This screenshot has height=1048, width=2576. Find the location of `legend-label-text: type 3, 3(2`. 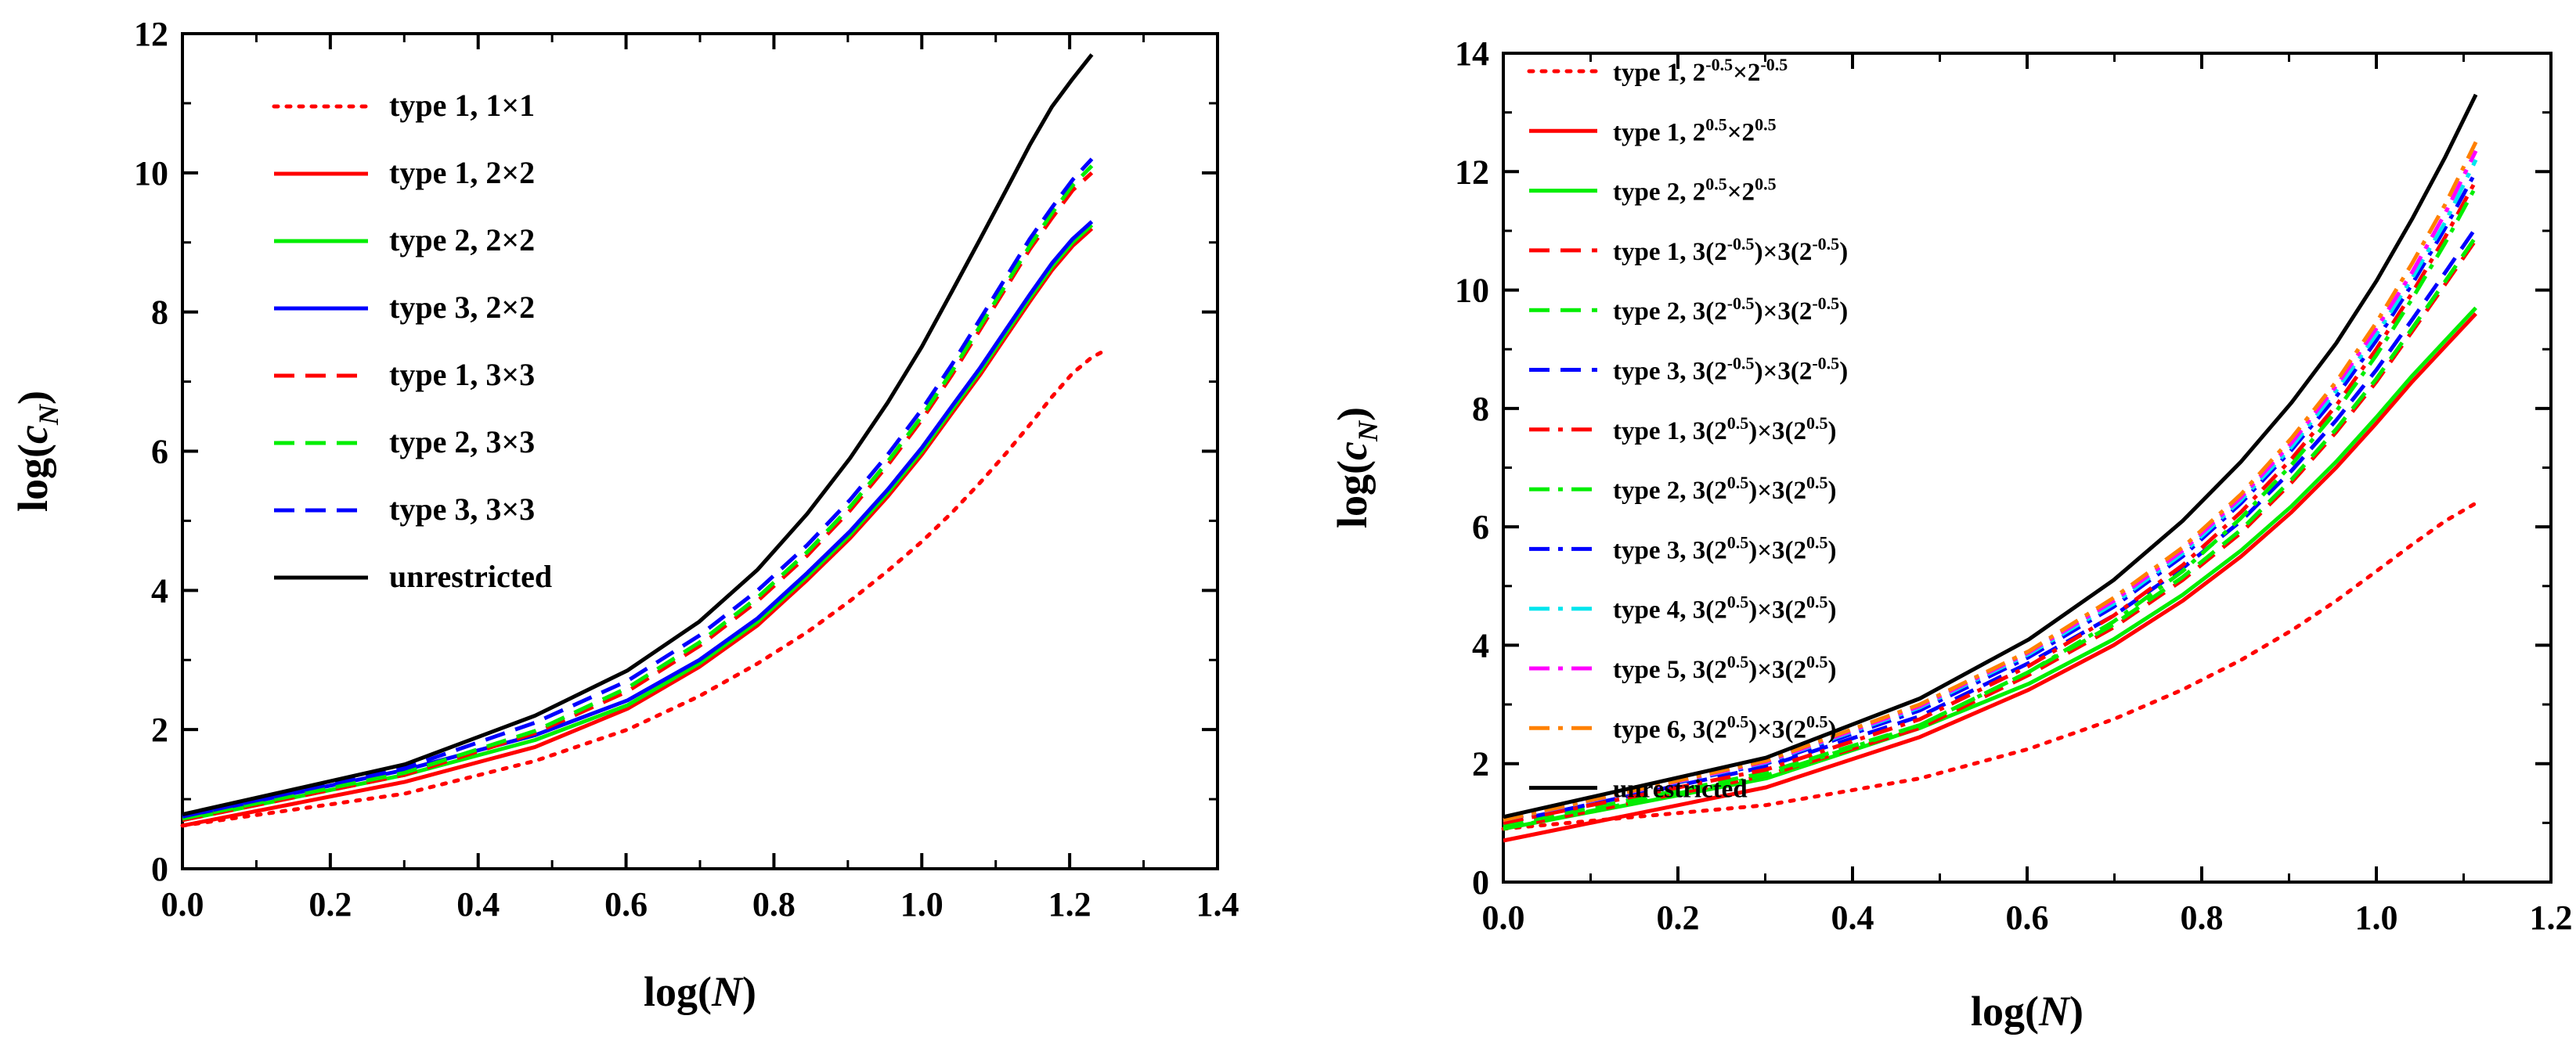

legend-label-text: type 3, 3(2 is located at coordinates (1670, 372).